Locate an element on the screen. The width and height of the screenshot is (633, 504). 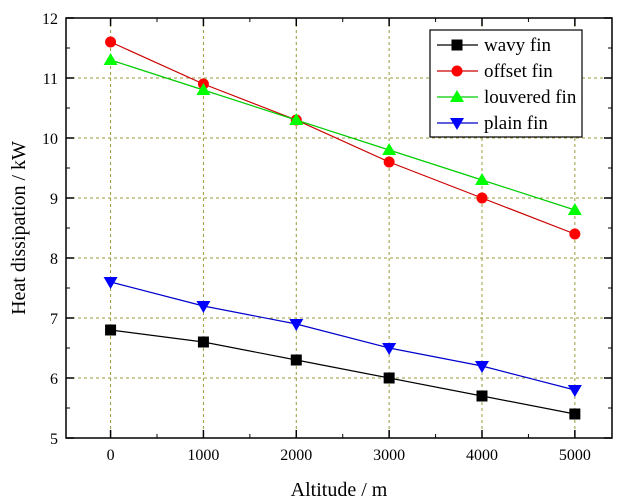
series-line-wavy-fin is located at coordinates (342, 372).